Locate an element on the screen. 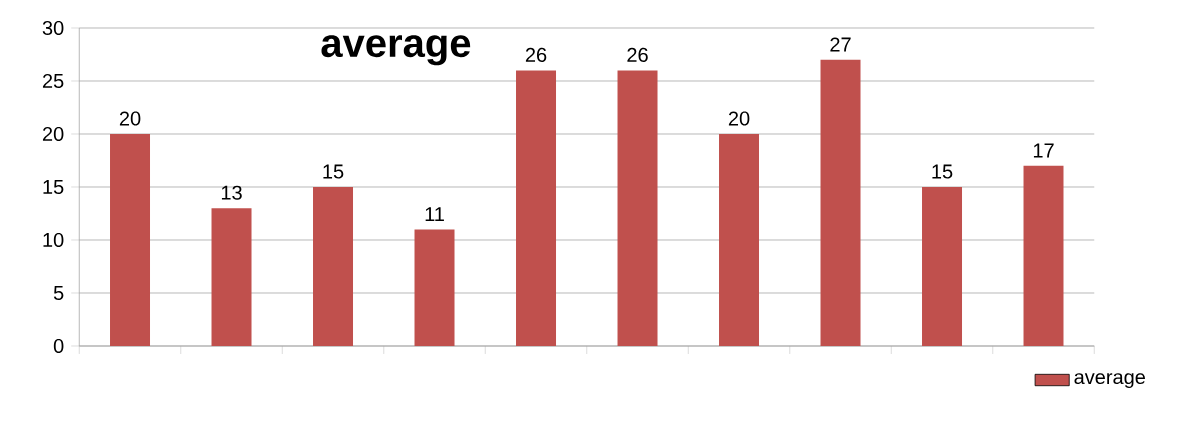 The height and width of the screenshot is (443, 1193). data-label: 17 is located at coordinates (1043, 150).